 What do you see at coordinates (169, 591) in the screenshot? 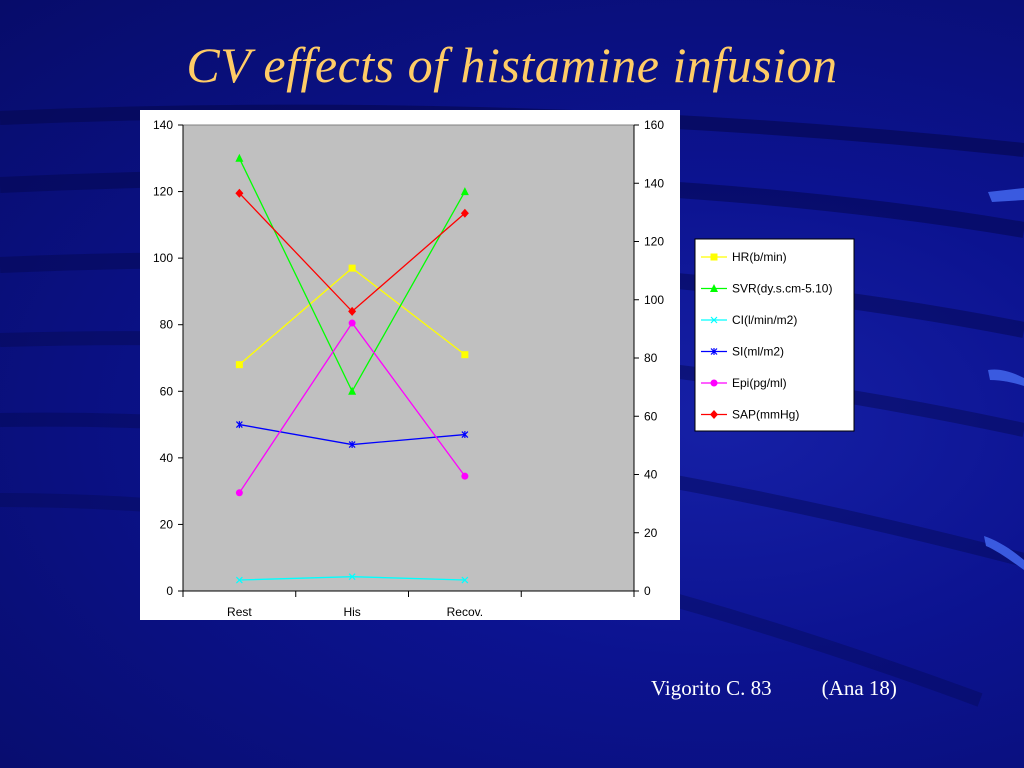
I see `y-left-tick-label: 0` at bounding box center [169, 591].